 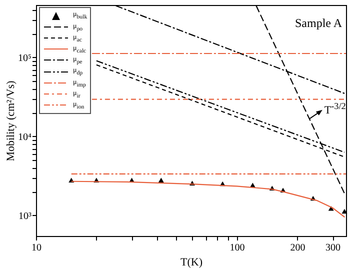 I want to click on x-tick-label: 300, so click(x=333, y=248).